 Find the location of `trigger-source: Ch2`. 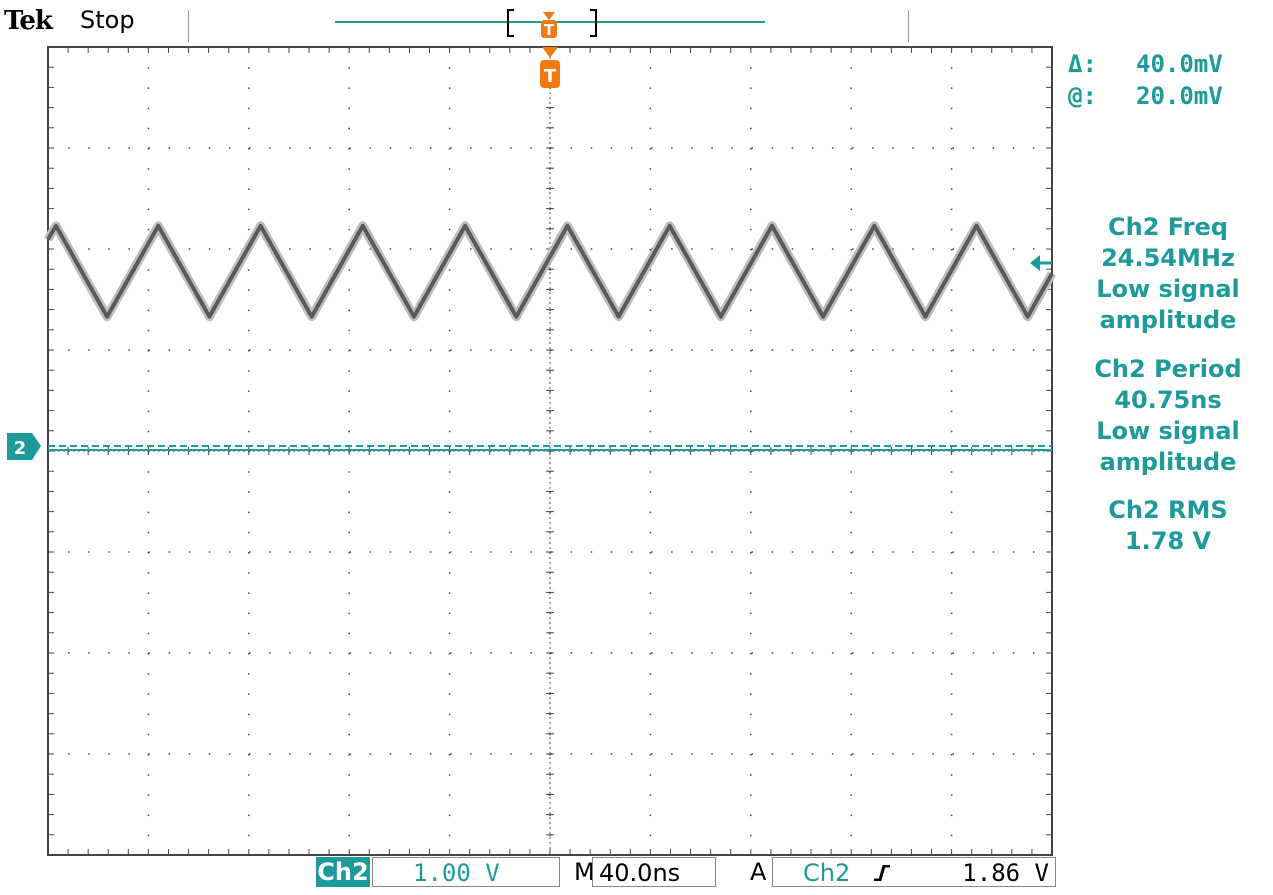

trigger-source: Ch2 is located at coordinates (827, 873).